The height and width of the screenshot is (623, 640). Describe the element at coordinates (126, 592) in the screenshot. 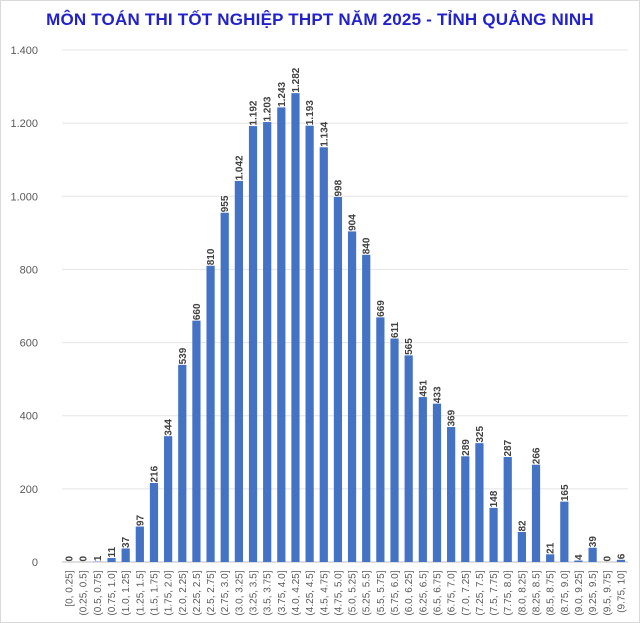

I see `x-tick-label: (1.0, 1.25]` at that location.